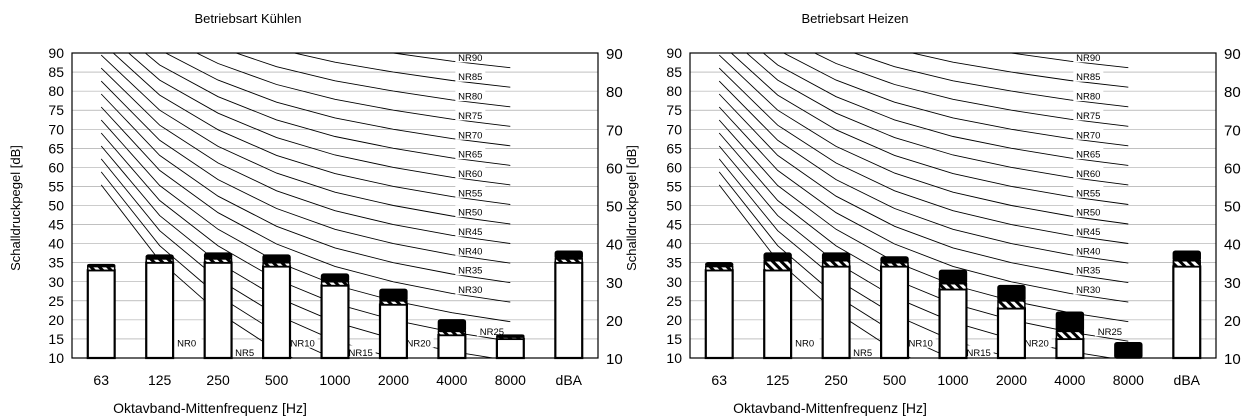  I want to click on y-tick-label: 60, so click(674, 167).